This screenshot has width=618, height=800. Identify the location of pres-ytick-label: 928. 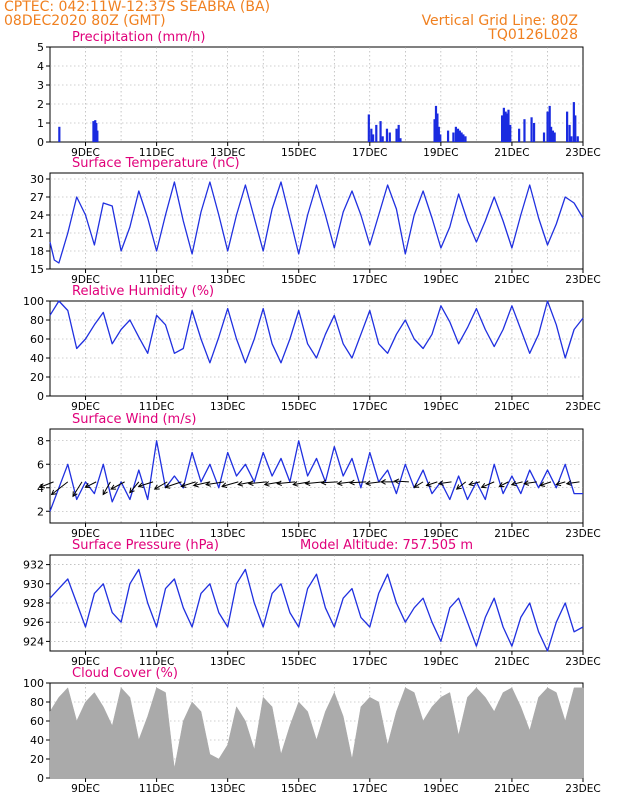
(33, 603).